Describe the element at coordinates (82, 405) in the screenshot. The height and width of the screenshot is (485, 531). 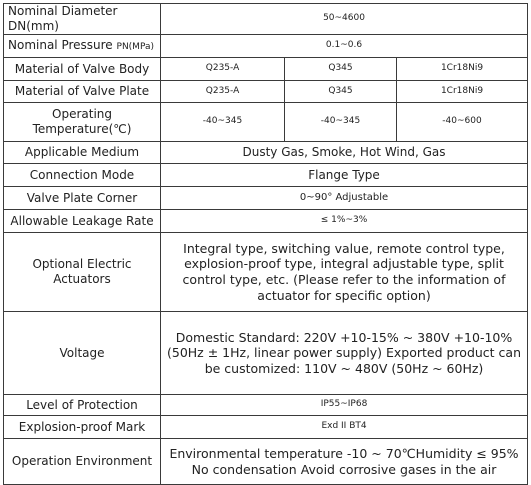
I see `row-label-level-of-protection: Level of Protection` at that location.